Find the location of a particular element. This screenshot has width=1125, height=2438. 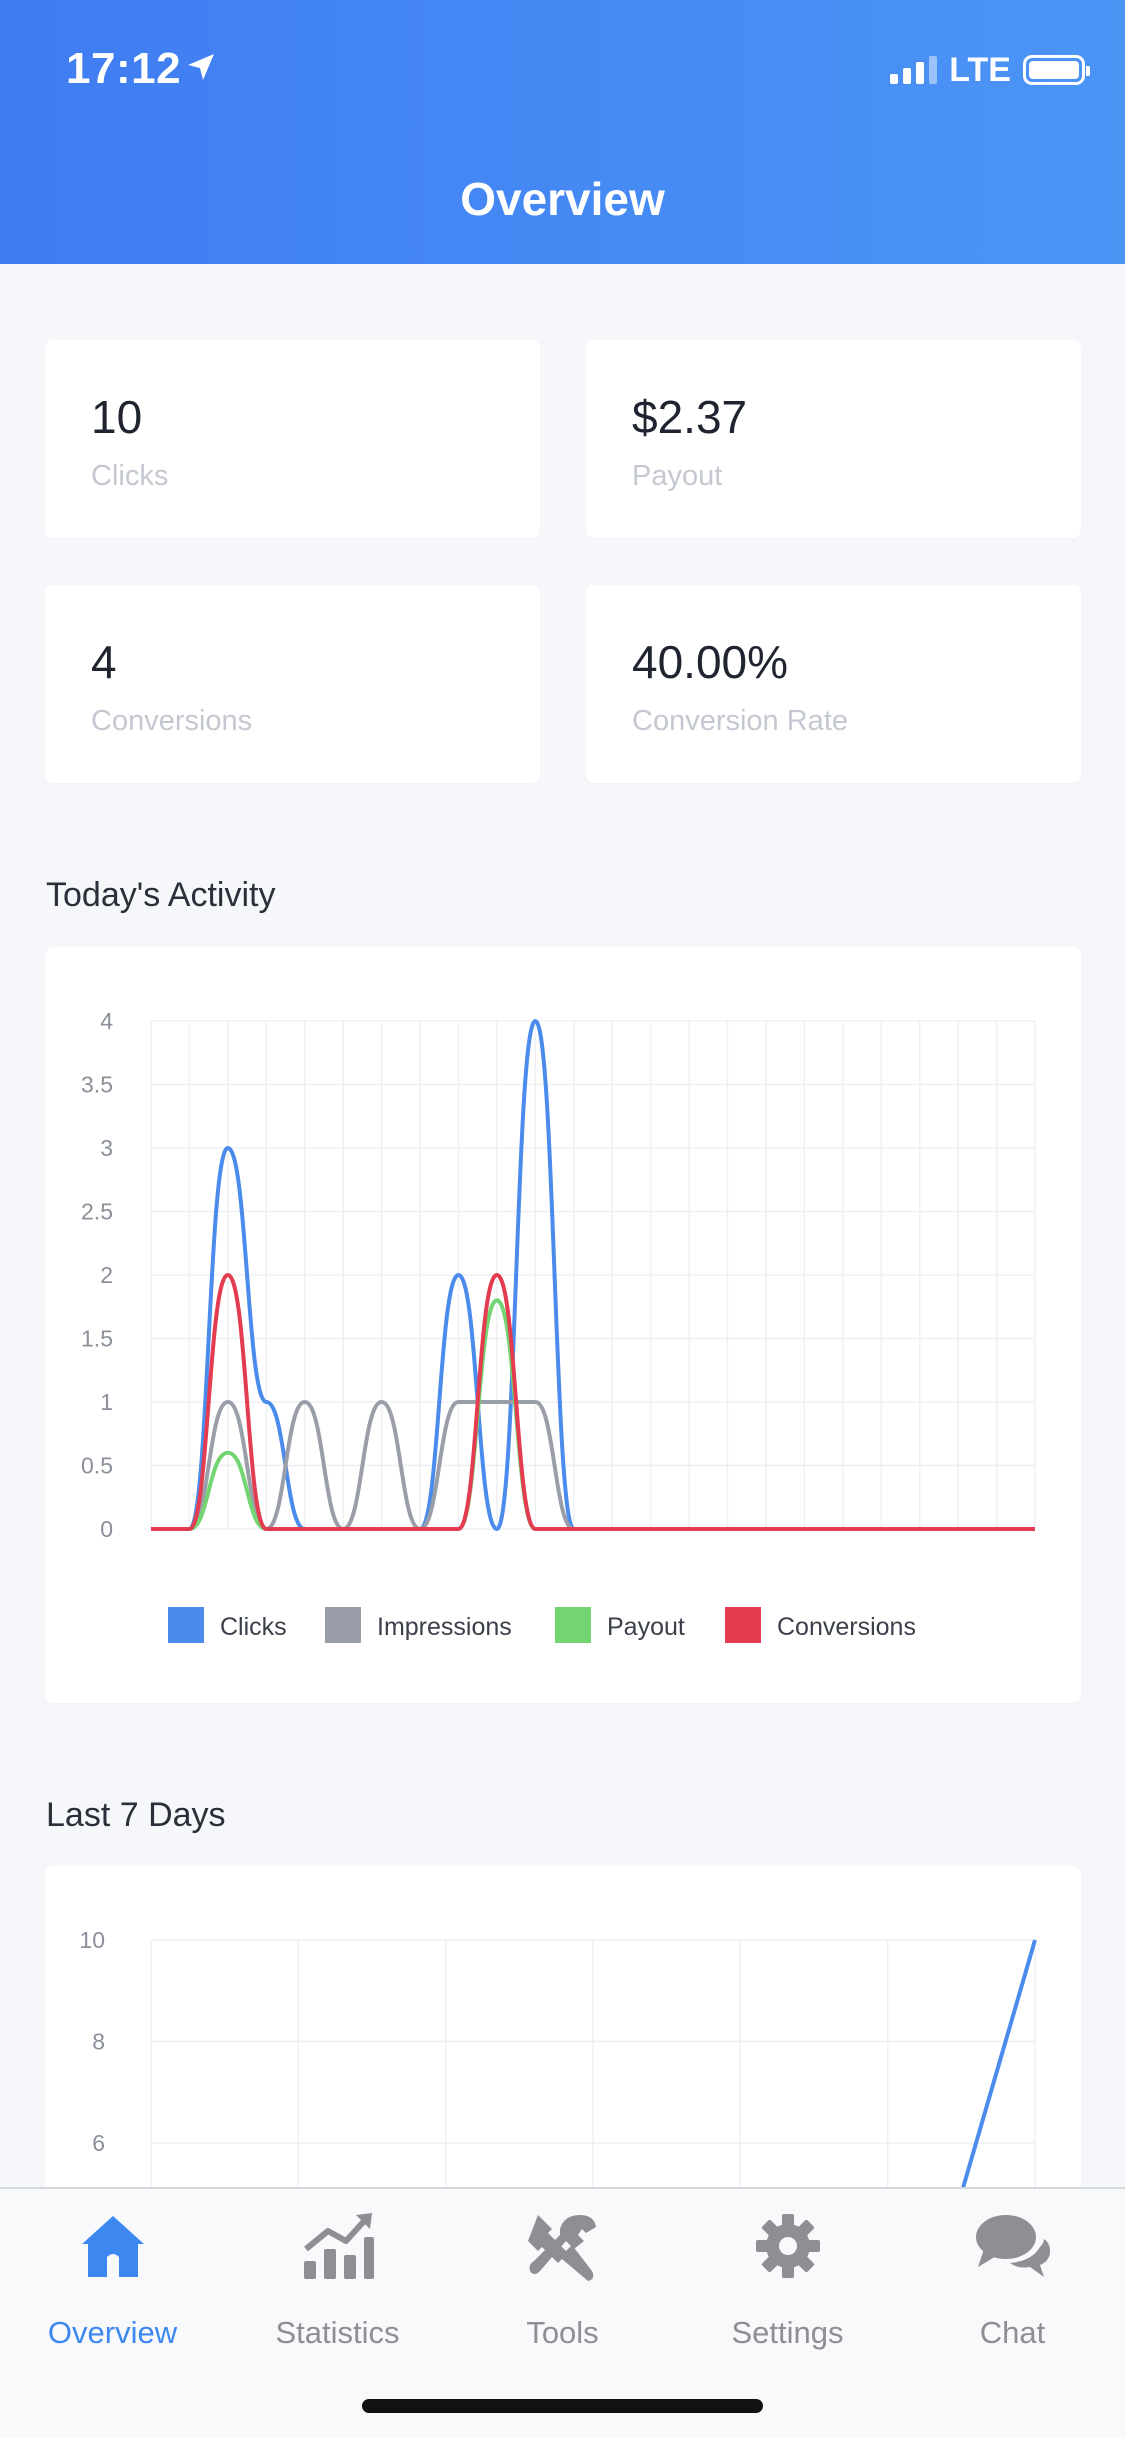

page-title: Overview is located at coordinates (562, 199).